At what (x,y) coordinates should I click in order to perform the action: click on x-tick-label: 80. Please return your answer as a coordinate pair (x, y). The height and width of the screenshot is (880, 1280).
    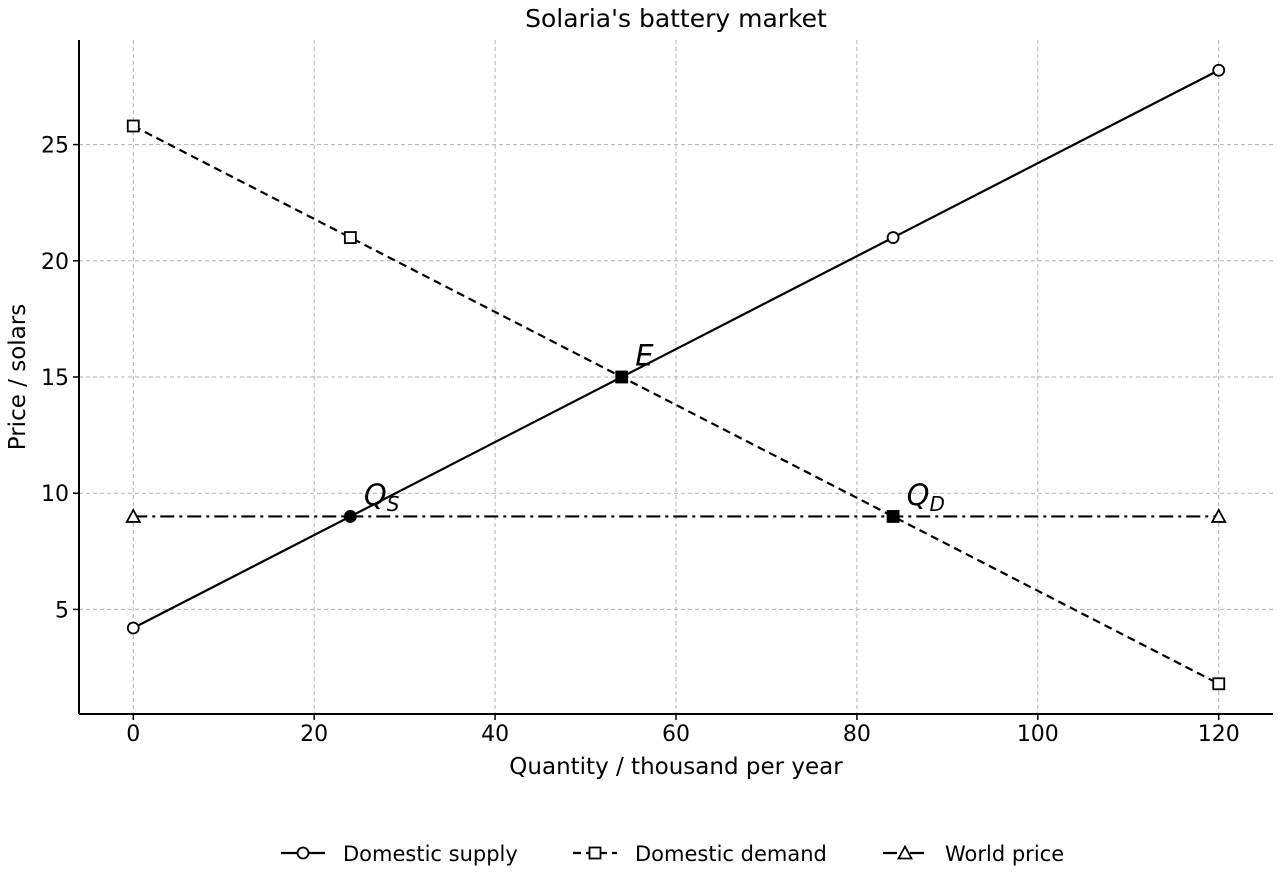
    Looking at the image, I should click on (857, 734).